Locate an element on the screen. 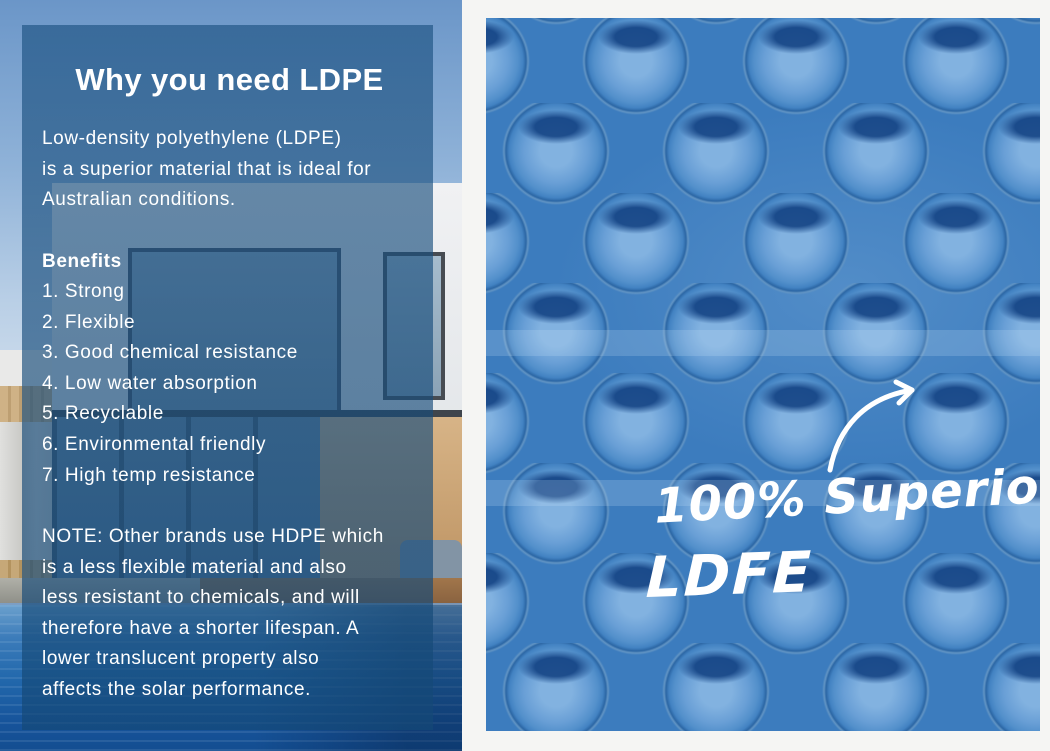  benefit-item: 6. Environmental friendly is located at coordinates (154, 444).